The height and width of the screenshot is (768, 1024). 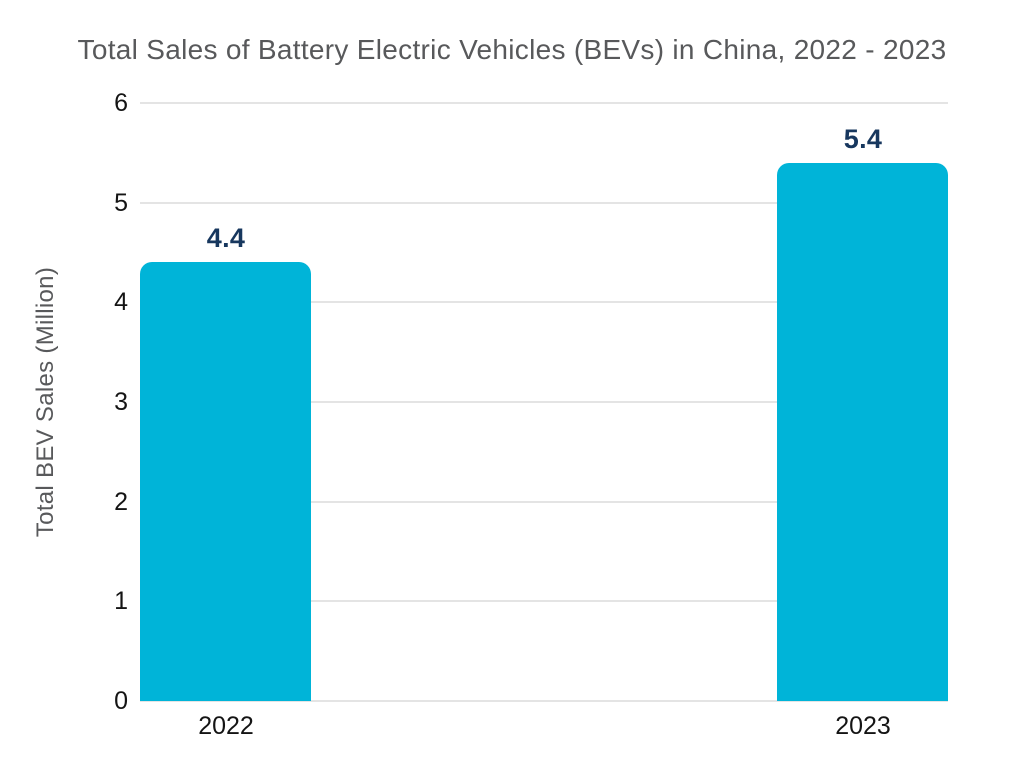 I want to click on y-tick-label-6: 6, so click(x=121, y=103).